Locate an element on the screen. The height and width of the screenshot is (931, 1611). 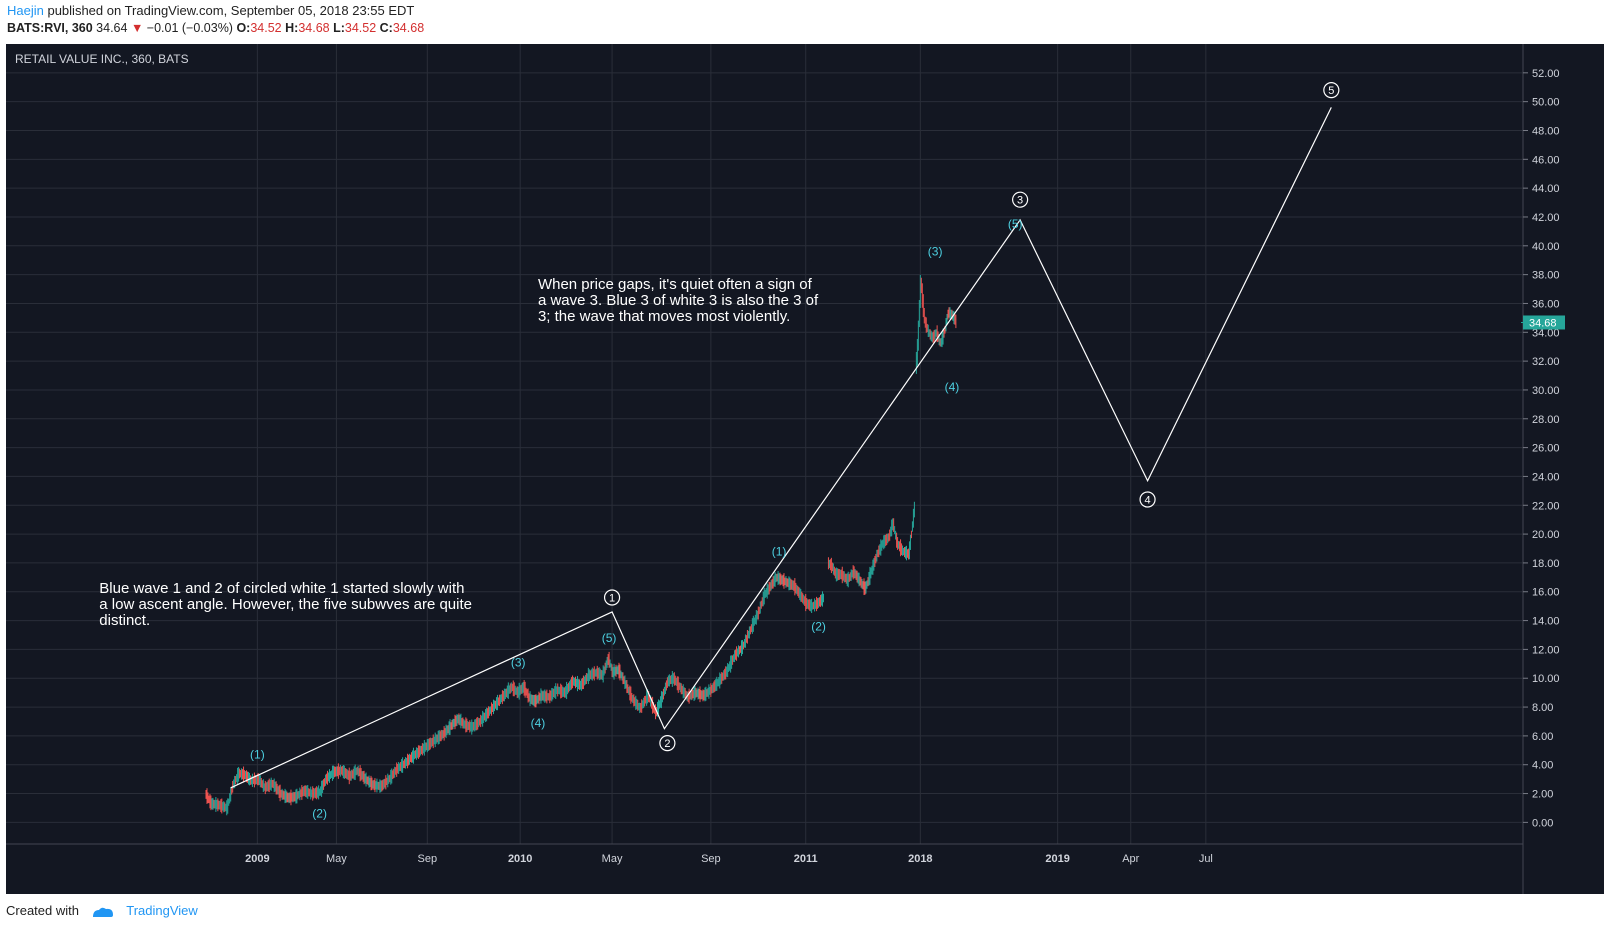
price-tick-label: 28.00 is located at coordinates (1546, 420).